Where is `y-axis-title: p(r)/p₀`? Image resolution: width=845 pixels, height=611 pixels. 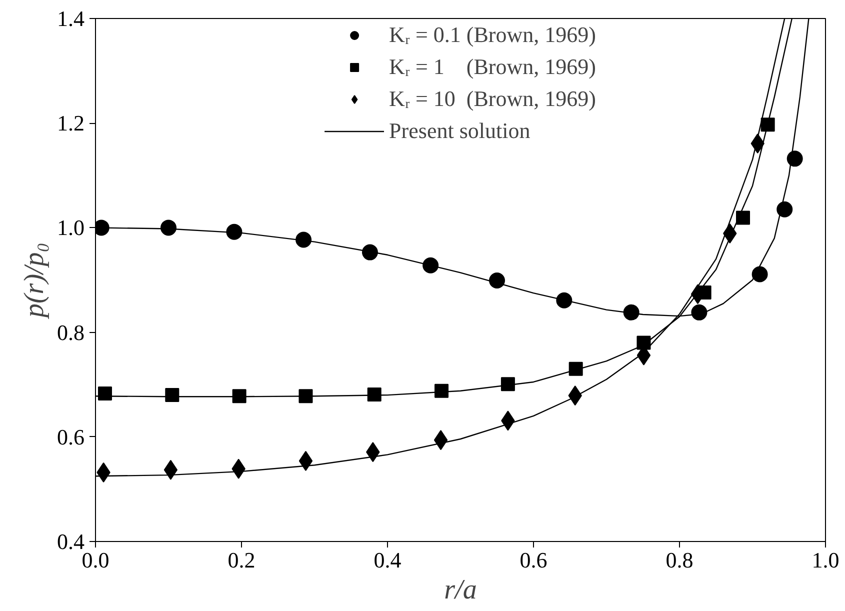
y-axis-title: p(r)/p₀ is located at coordinates (34, 281).